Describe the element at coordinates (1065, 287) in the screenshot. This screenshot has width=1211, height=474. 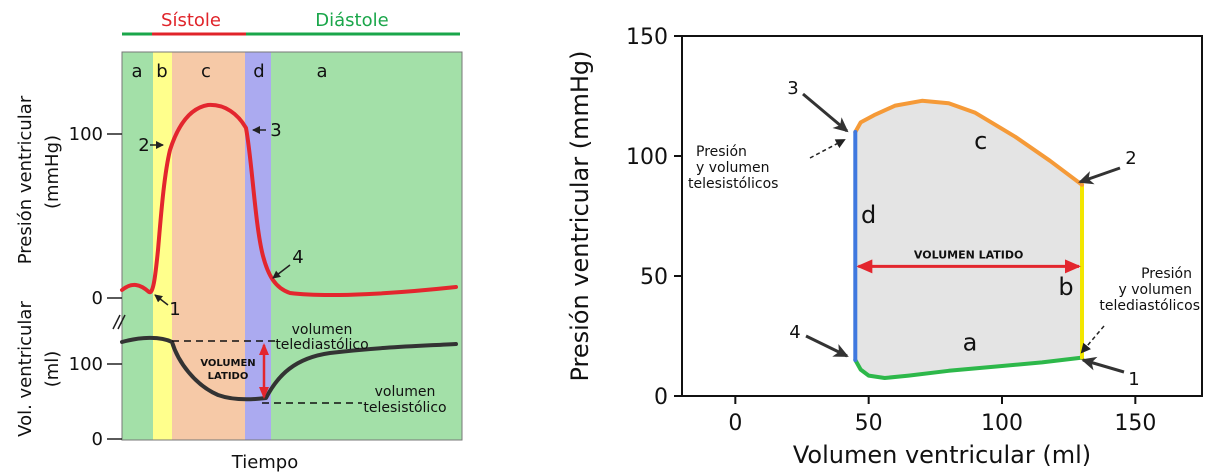
I see `pv-segment-label-b: b` at that location.